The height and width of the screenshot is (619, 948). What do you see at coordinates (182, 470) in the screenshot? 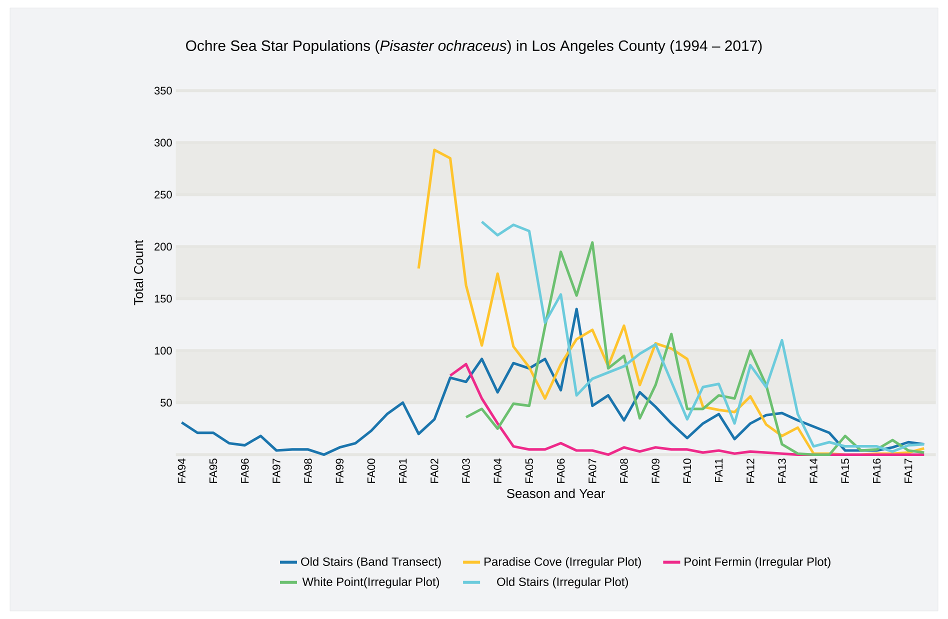
I see `x-tick-label: FA94` at bounding box center [182, 470].